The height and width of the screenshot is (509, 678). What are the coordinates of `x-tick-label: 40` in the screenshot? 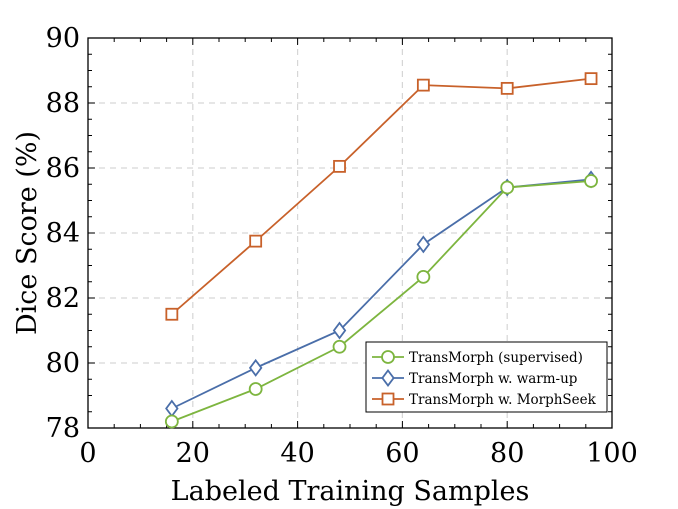 It's located at (297, 453).